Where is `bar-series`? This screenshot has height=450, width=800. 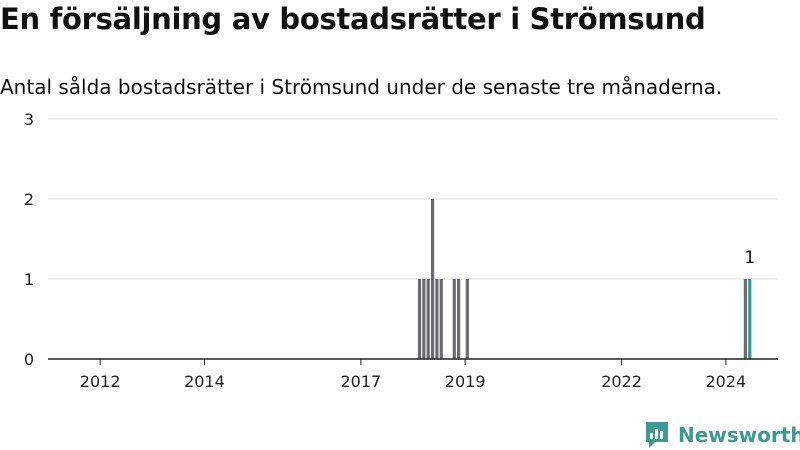 bar-series is located at coordinates (584, 279).